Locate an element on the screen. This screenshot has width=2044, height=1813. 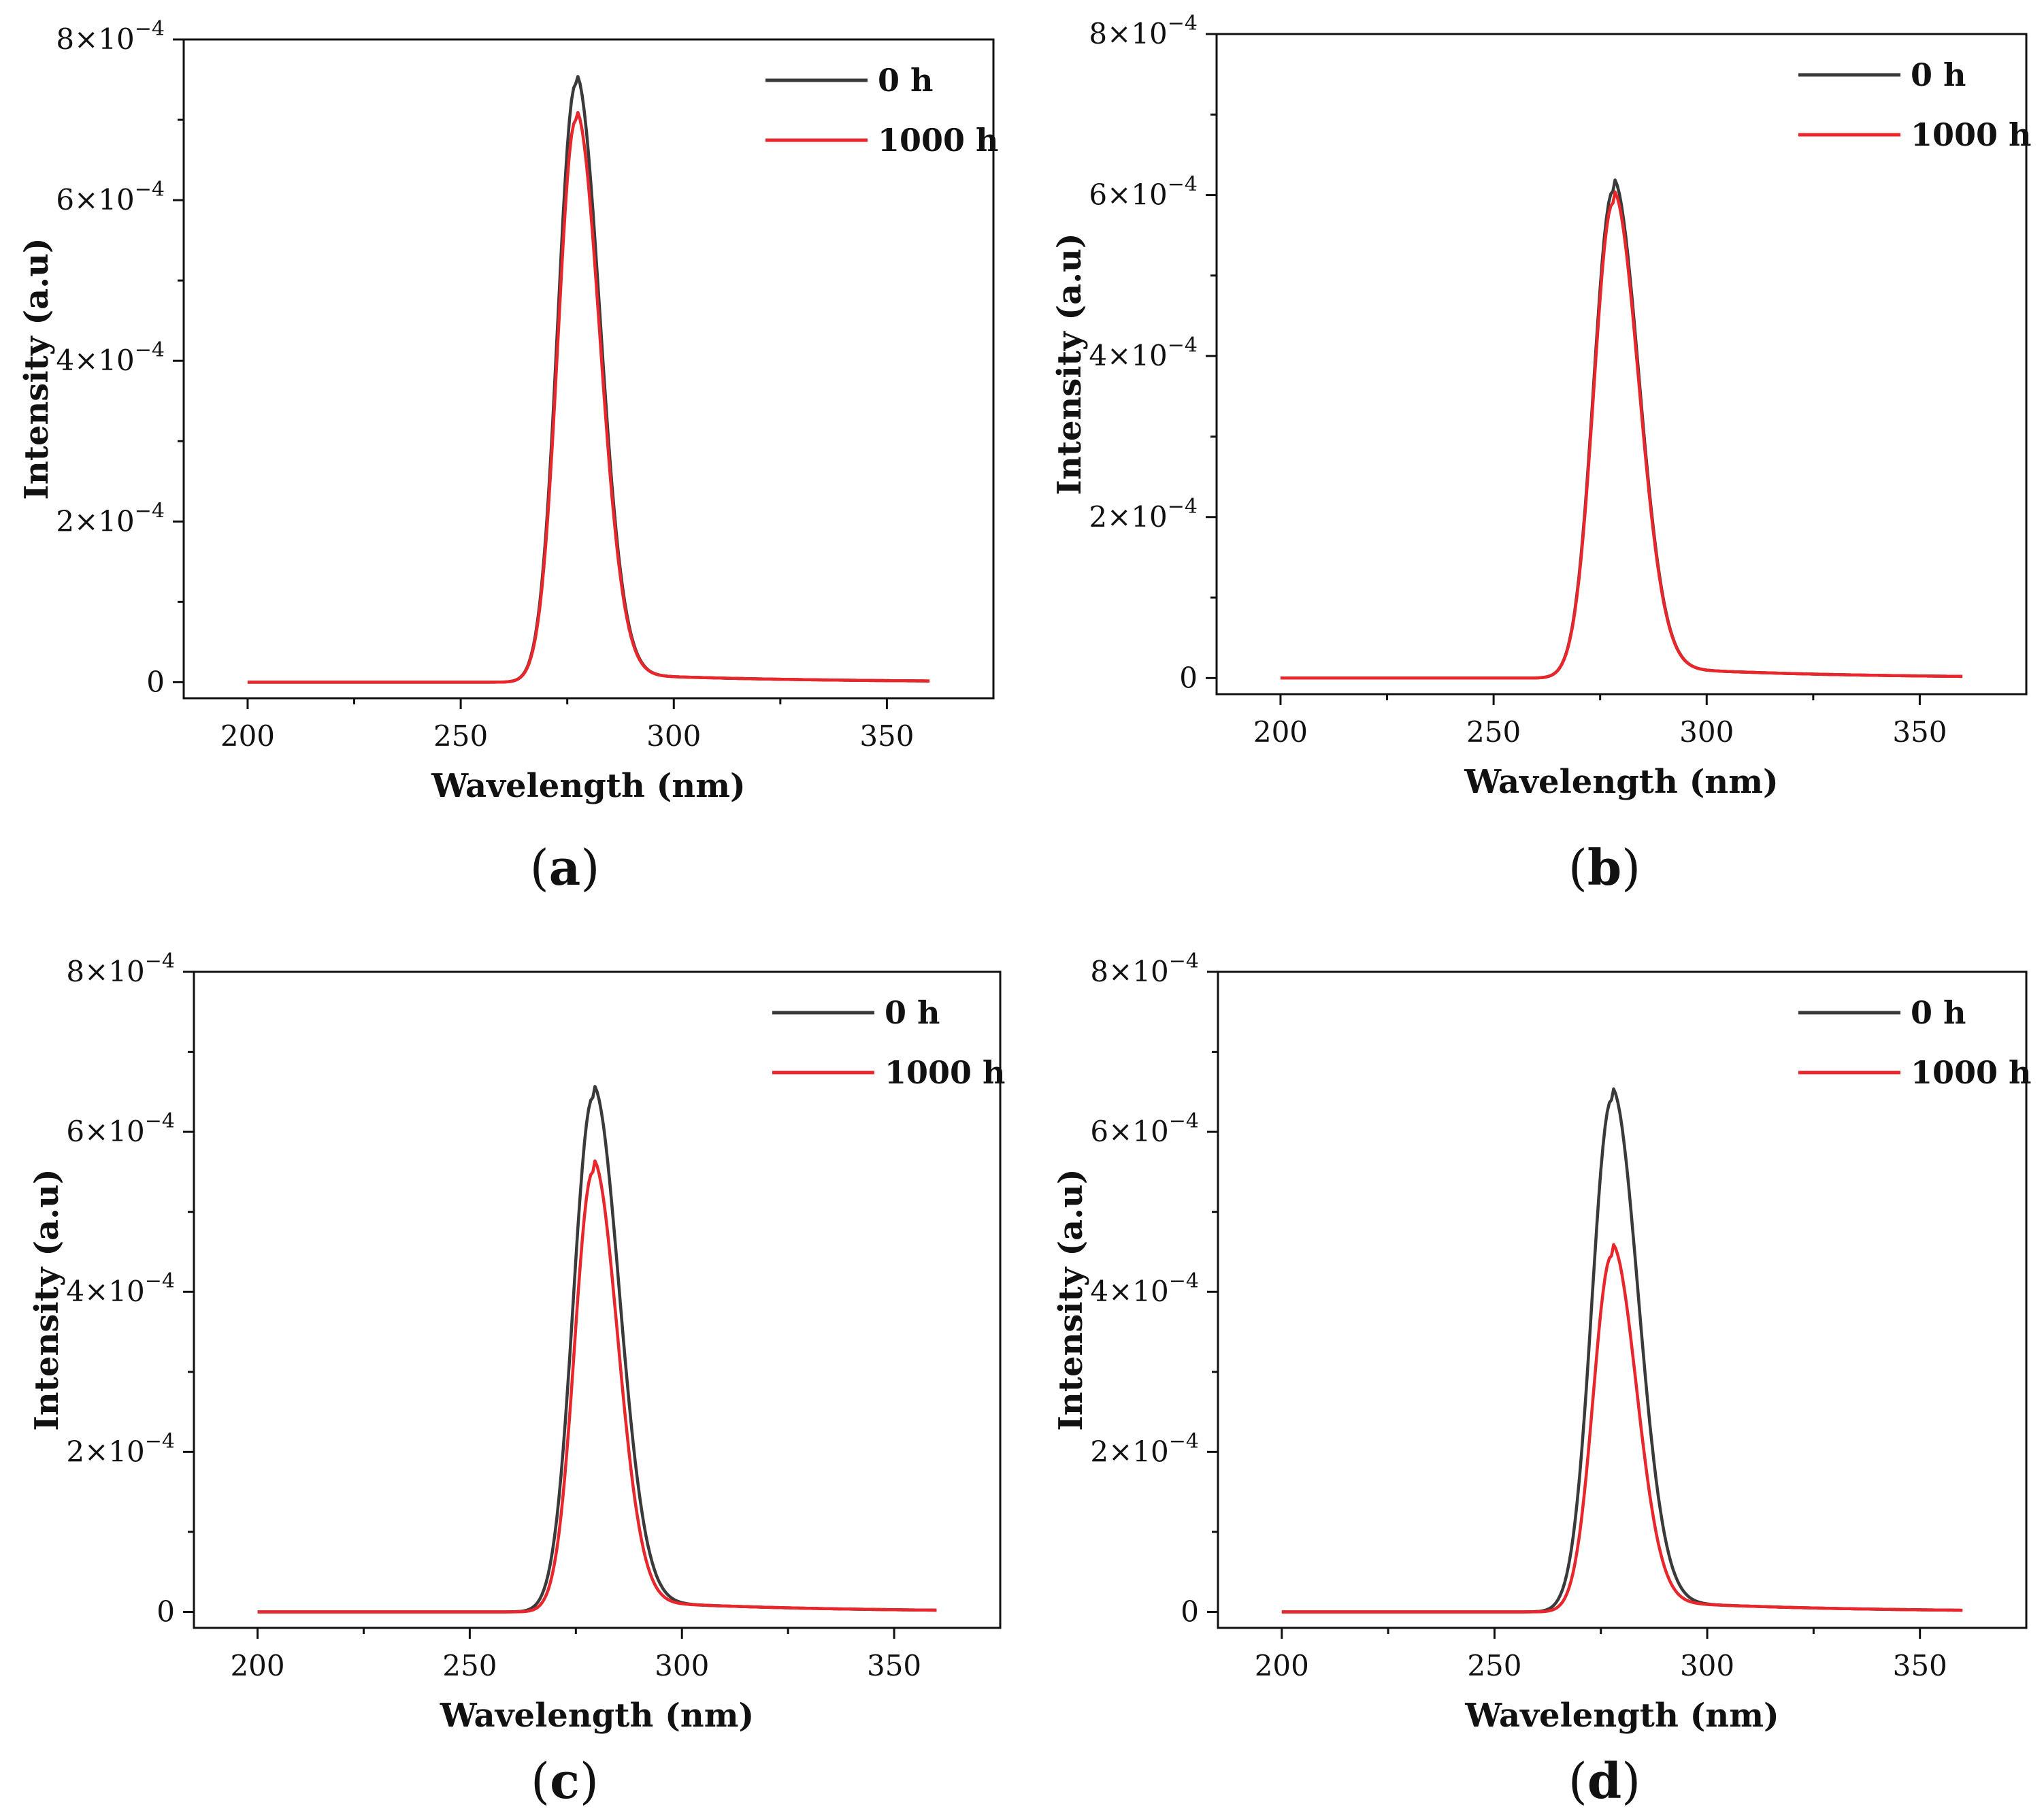
panel-caption: (d) is located at coordinates (1604, 1781).